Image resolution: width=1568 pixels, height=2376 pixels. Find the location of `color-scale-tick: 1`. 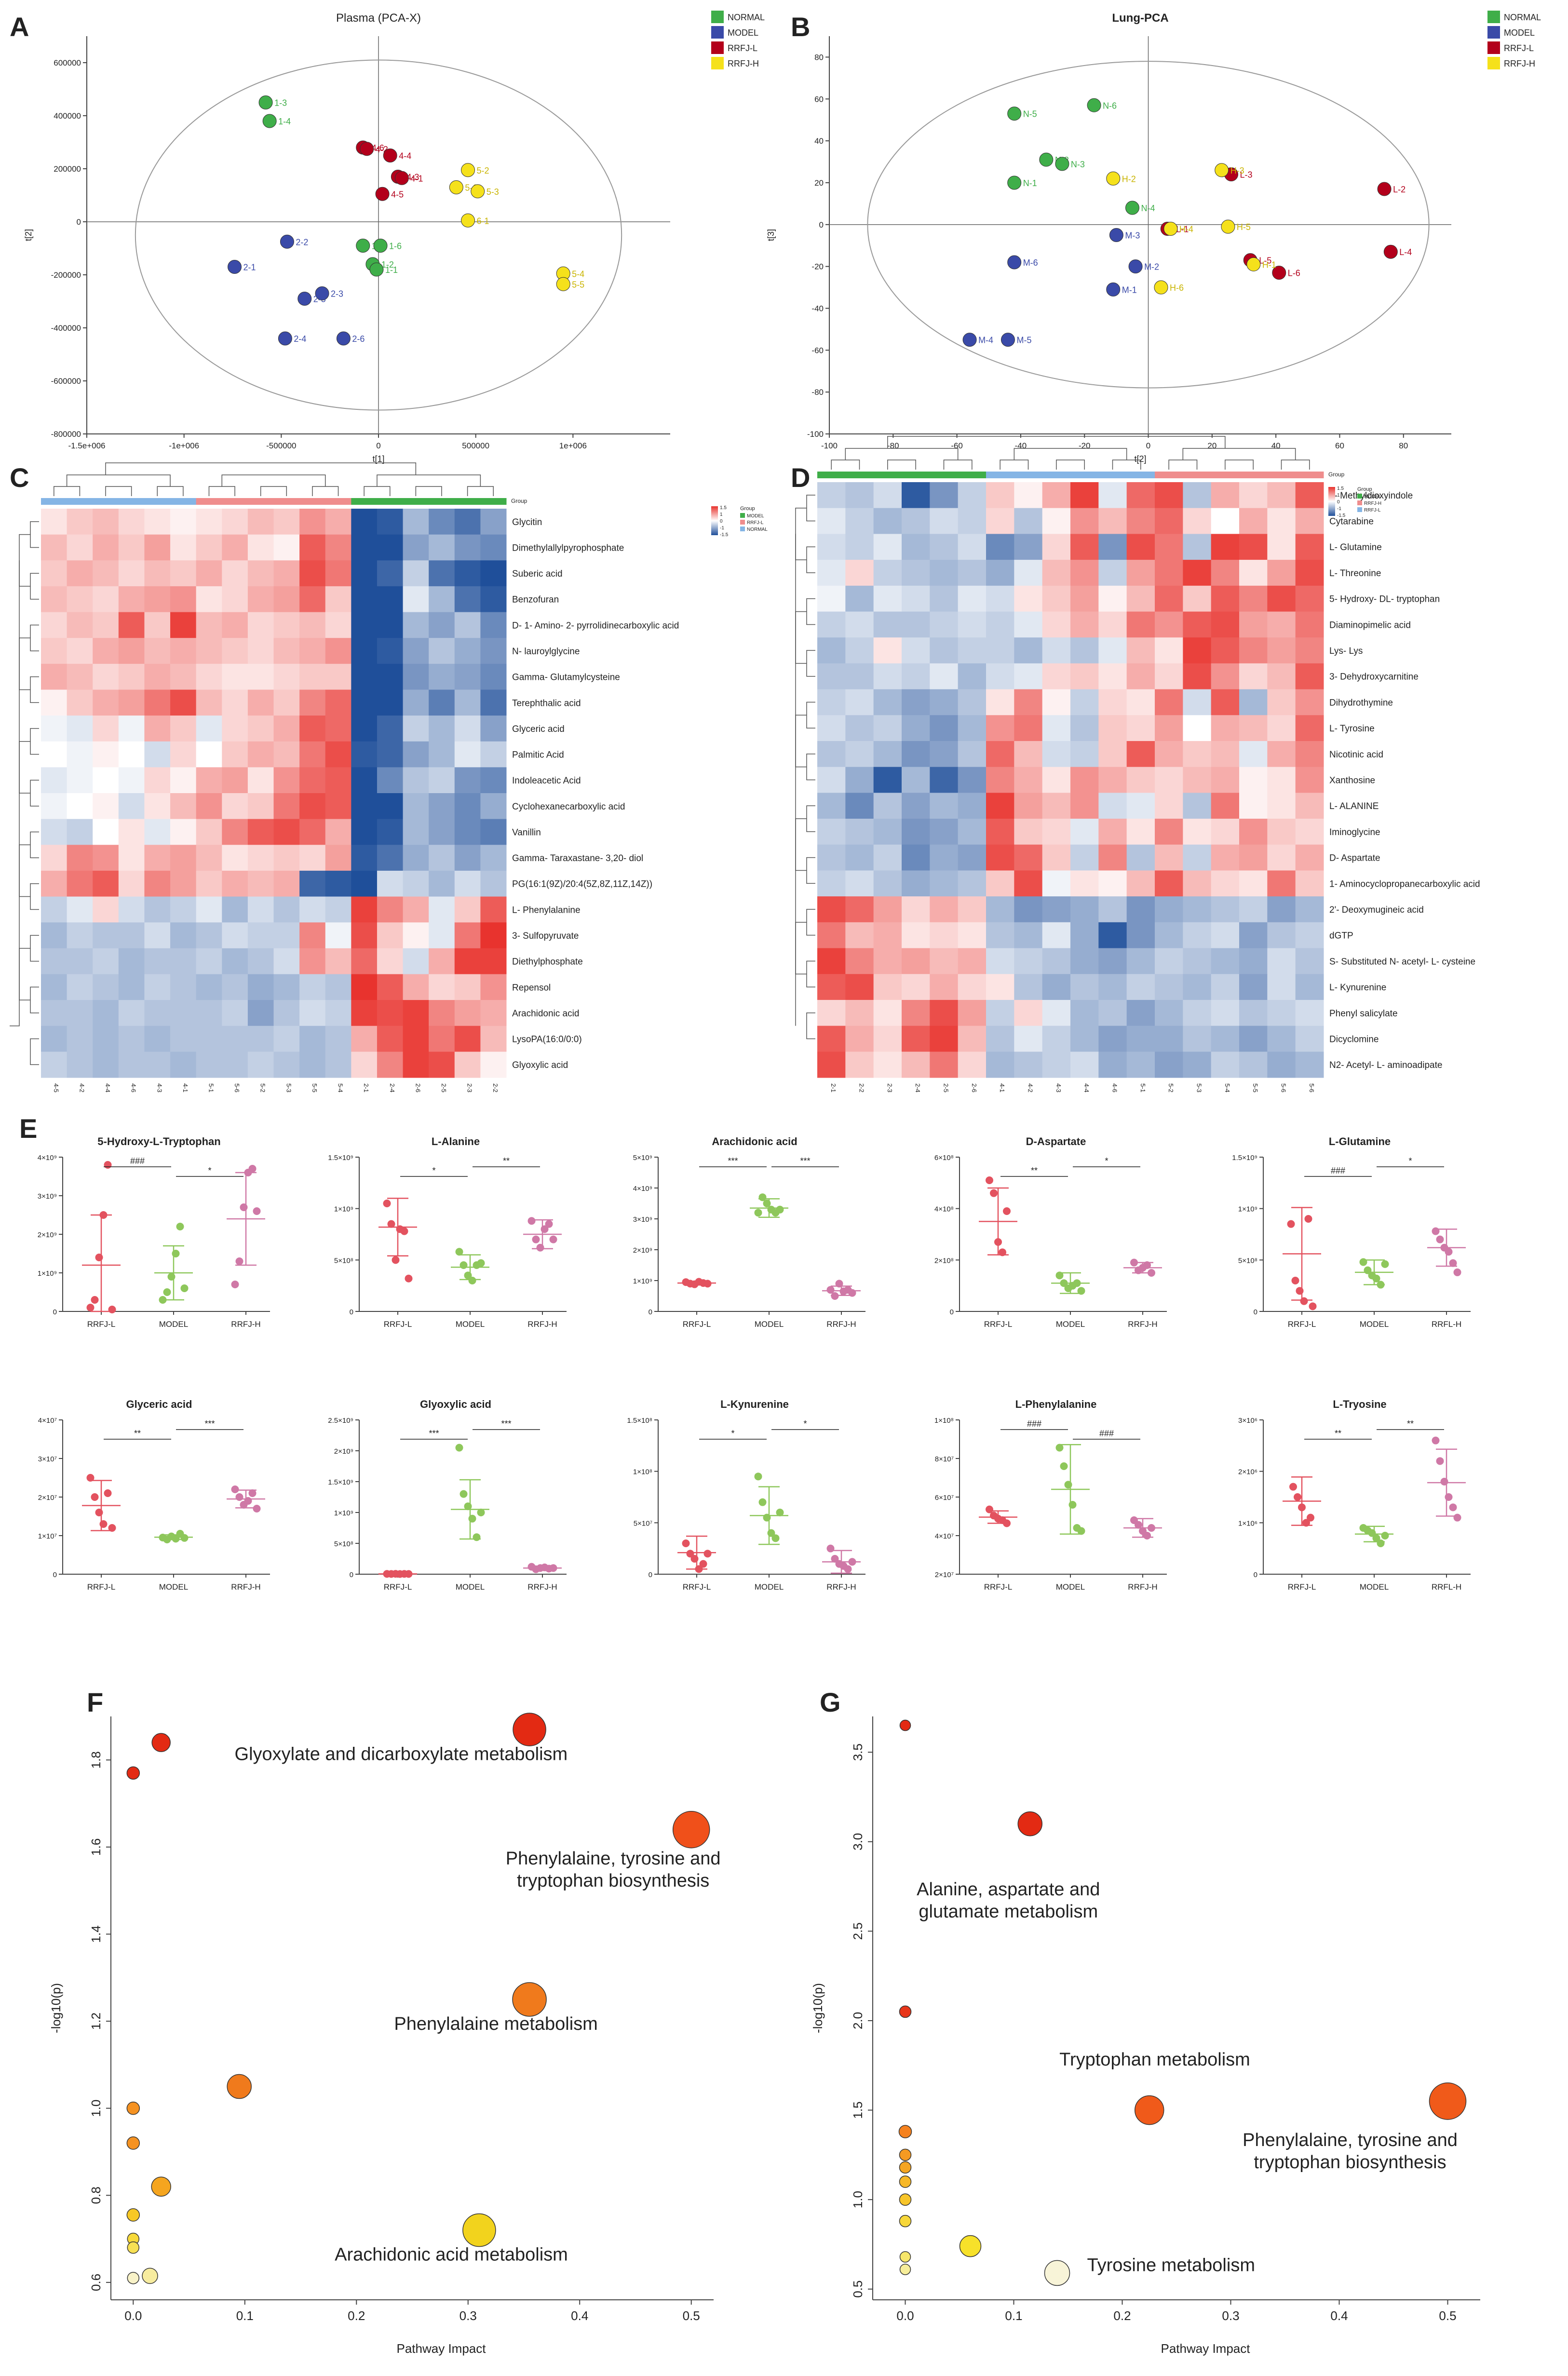

color-scale-tick: 1 is located at coordinates (1338, 495).